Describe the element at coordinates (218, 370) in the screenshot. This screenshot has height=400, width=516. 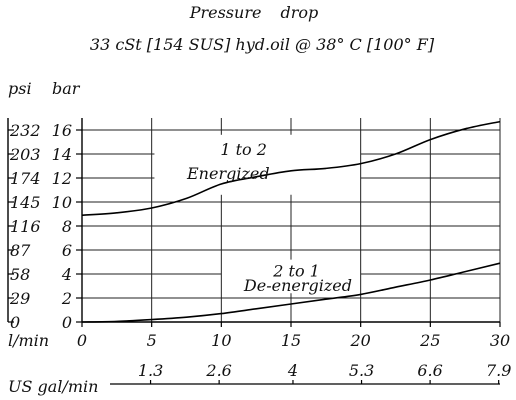
I see `x2-tick-label: 2.6` at that location.